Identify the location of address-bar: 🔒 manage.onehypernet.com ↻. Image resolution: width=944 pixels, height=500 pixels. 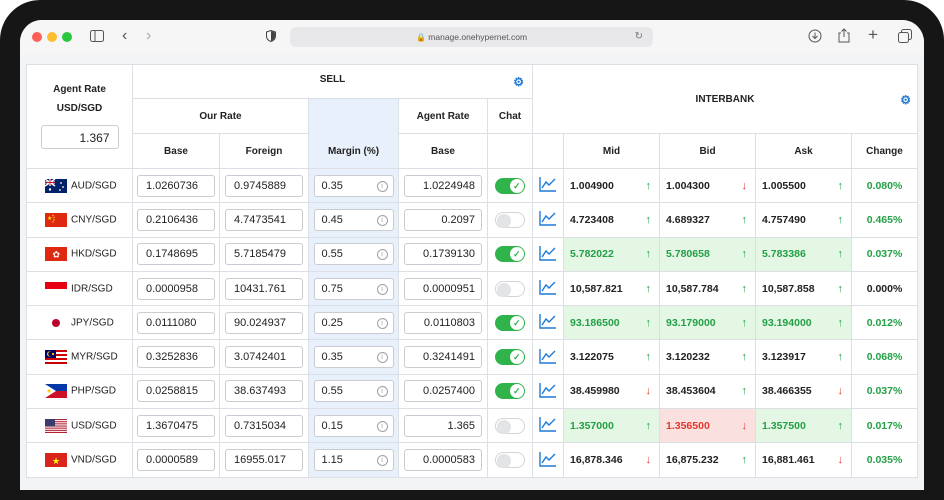
(471, 37).